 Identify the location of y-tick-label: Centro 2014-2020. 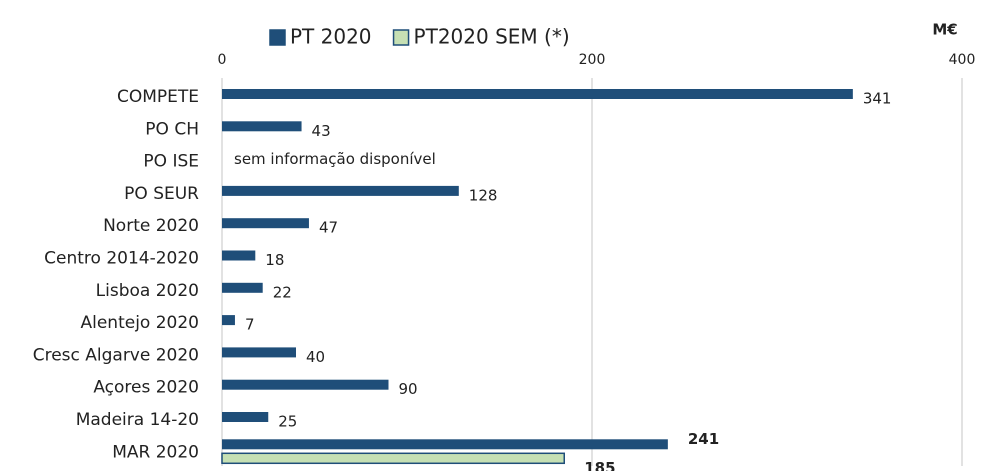
(121, 259).